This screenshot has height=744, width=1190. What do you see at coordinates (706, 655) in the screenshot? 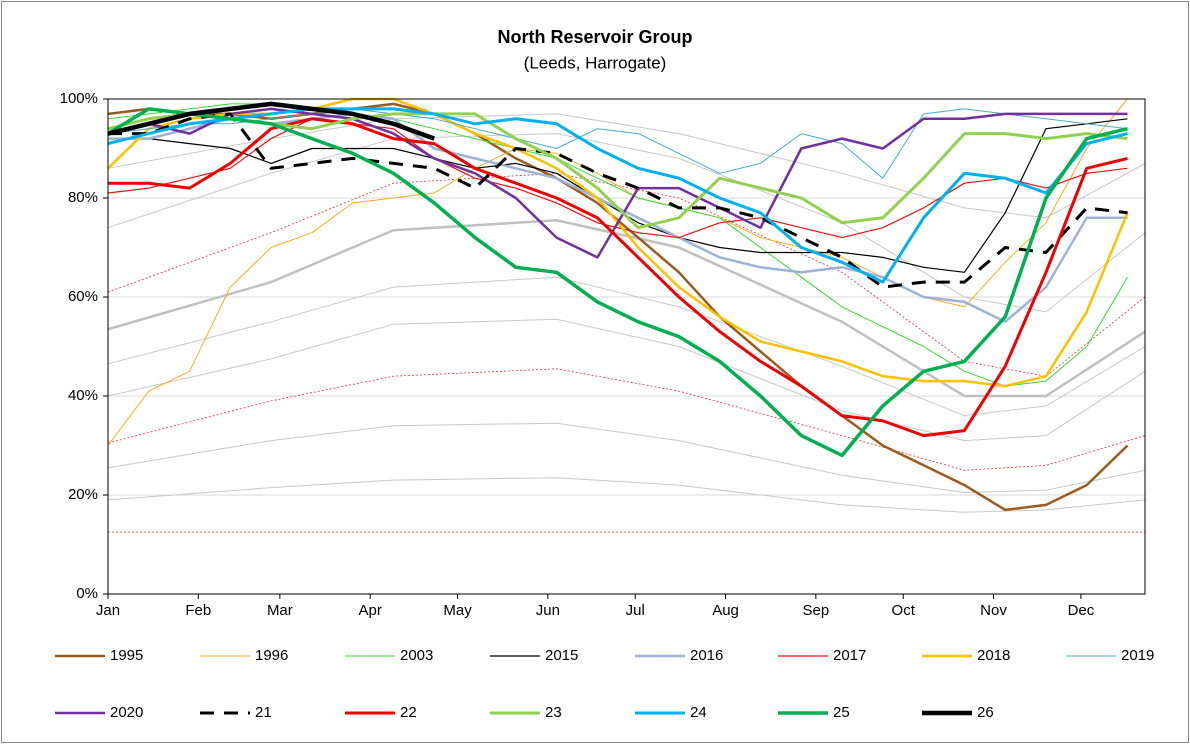
I see `legend-label: 2016` at bounding box center [706, 655].